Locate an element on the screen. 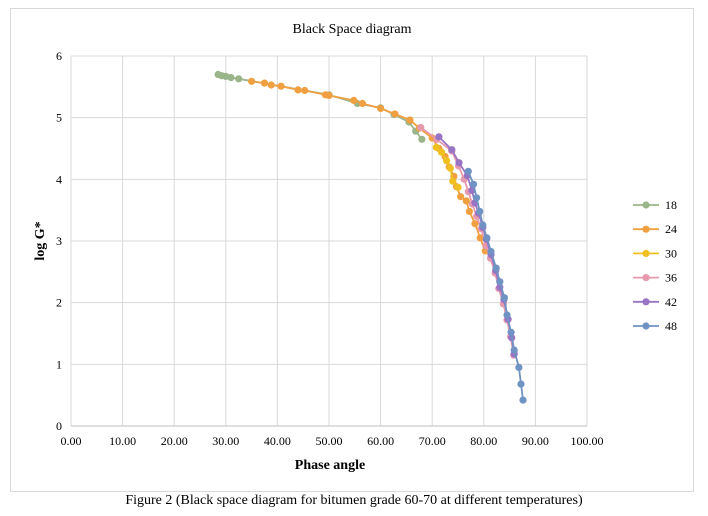 The height and width of the screenshot is (516, 708). x-tick-label: 40.00 is located at coordinates (277, 441).